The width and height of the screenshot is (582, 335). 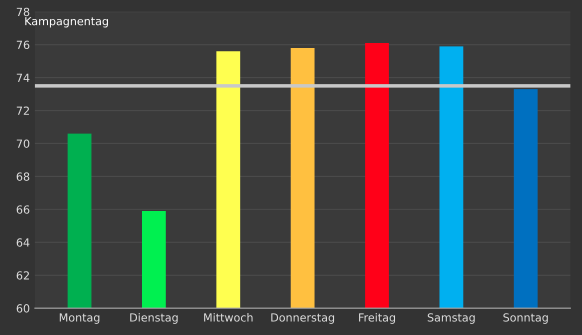 What do you see at coordinates (23, 45) in the screenshot?
I see `y-tick-label: 76` at bounding box center [23, 45].